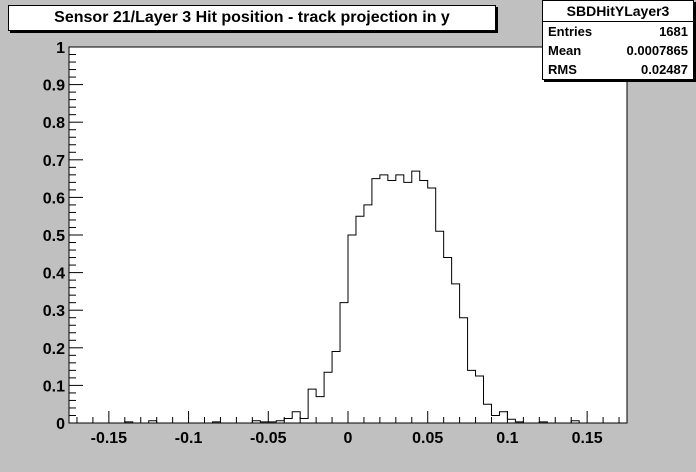 The width and height of the screenshot is (696, 472). I want to click on stats-mean-row: Mean 0.0007865, so click(618, 50).